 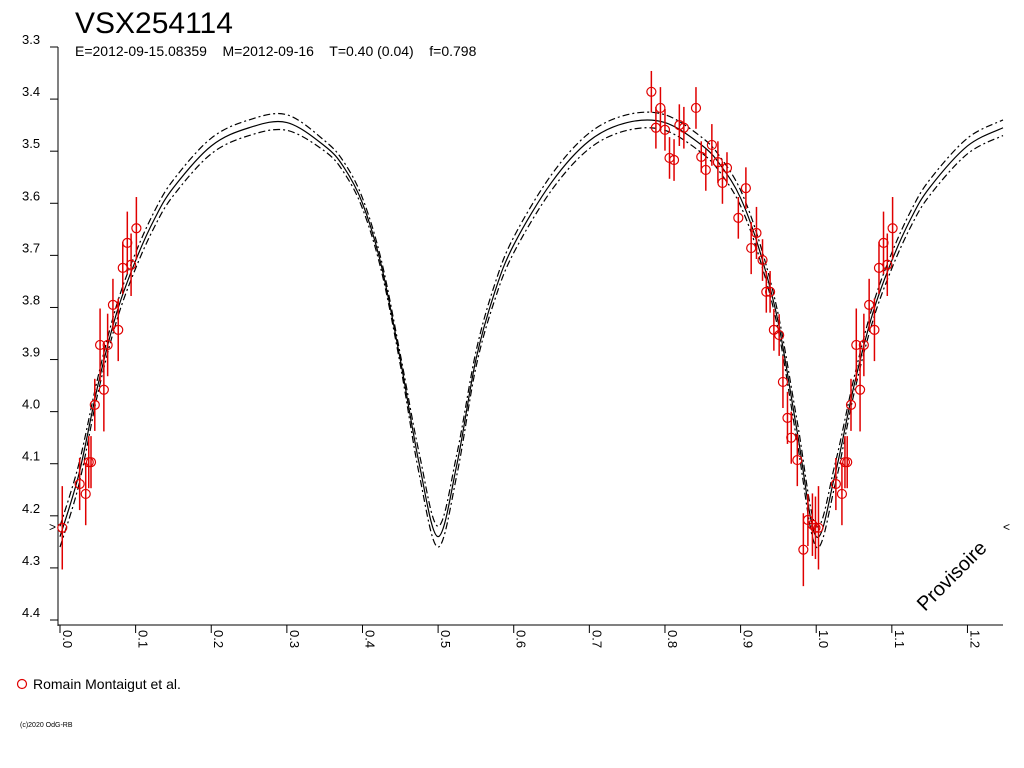 What do you see at coordinates (31, 456) in the screenshot?
I see `y-tick-label: 4.1` at bounding box center [31, 456].